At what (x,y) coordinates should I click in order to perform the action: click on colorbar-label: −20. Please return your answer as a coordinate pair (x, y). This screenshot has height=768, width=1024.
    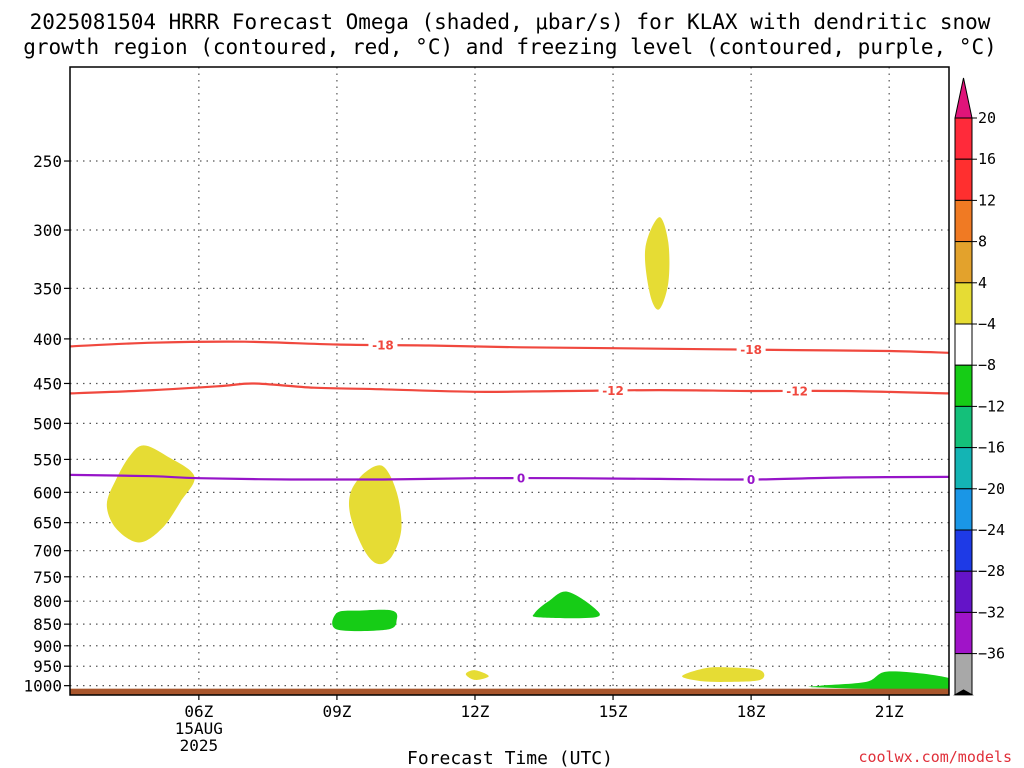
    Looking at the image, I should click on (991, 489).